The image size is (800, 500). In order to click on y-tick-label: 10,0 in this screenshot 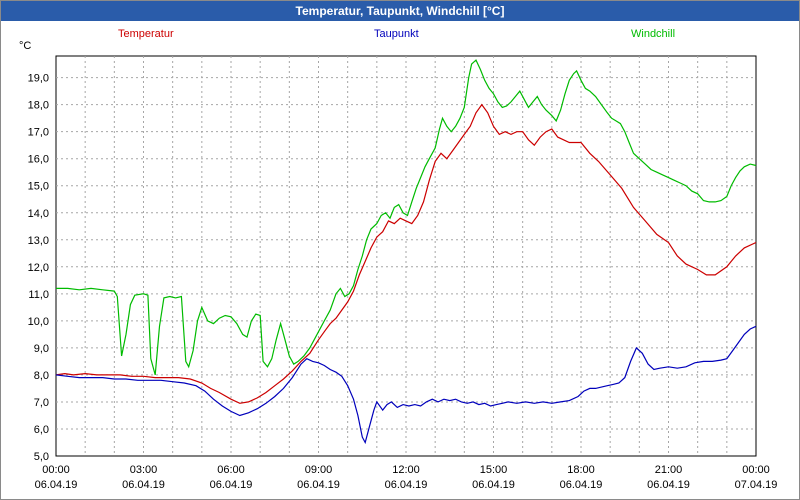, I will do `click(38, 322)`.